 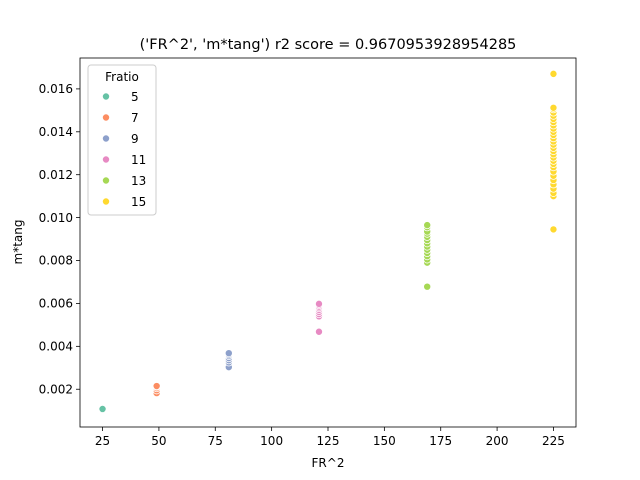 I want to click on legend-box, so click(x=122, y=140).